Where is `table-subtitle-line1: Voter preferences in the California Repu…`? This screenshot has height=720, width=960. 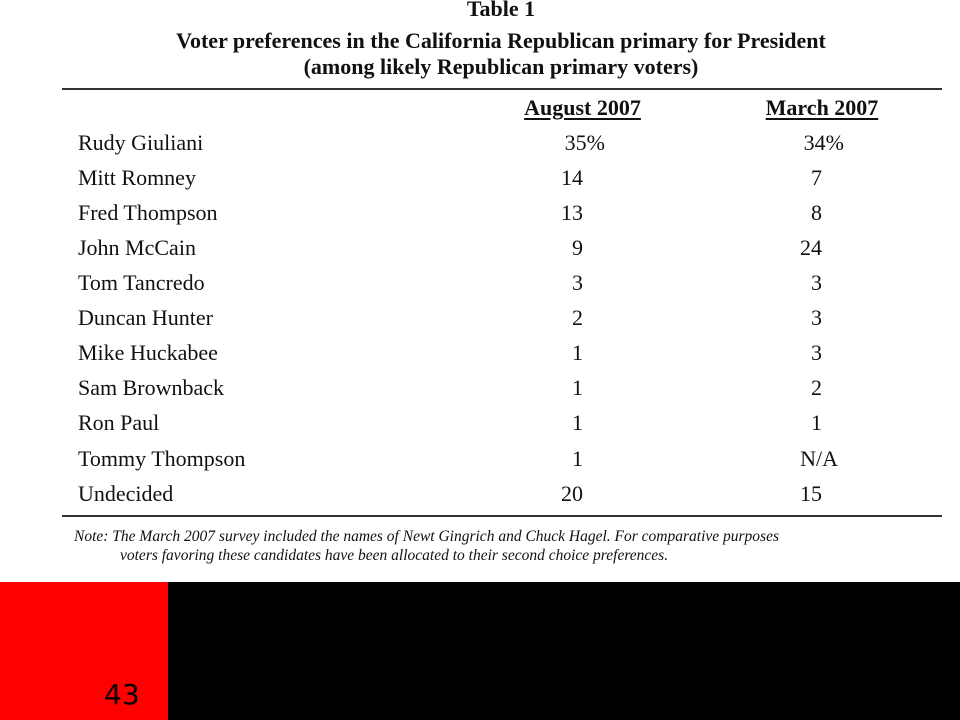
table-subtitle-line1: Voter preferences in the California Repu… is located at coordinates (501, 40).